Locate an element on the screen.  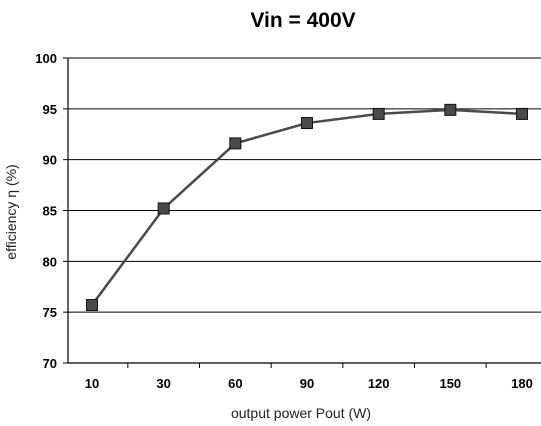
x-axis-label: output power Pout (W) is located at coordinates (301, 413).